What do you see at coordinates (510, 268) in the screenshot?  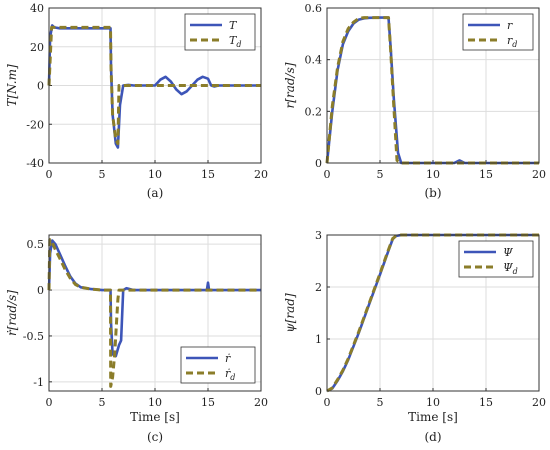 I see `legend-label: Ψd` at bounding box center [510, 268].